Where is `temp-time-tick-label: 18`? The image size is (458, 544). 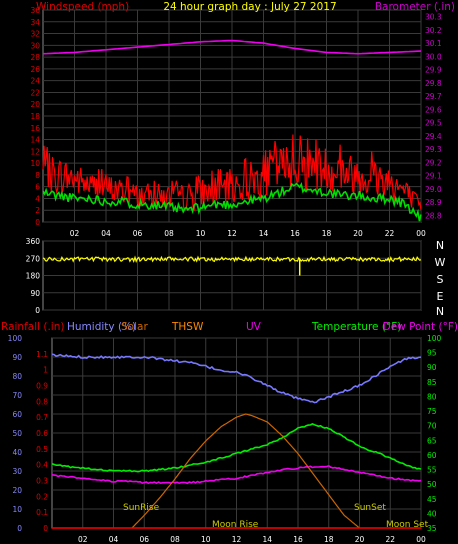
temp-time-tick-label: 18 is located at coordinates (329, 539).